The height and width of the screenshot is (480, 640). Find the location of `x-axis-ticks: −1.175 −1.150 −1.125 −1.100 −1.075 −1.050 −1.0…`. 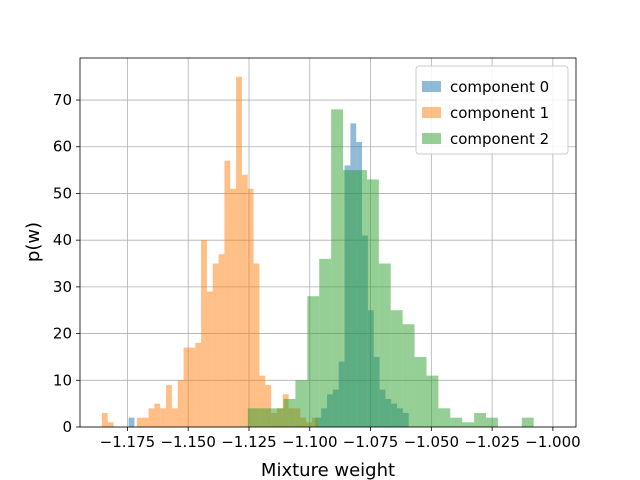

x-axis-ticks: −1.175 −1.150 −1.125 −1.100 −1.075 −1.050 −1.0… is located at coordinates (340, 439).